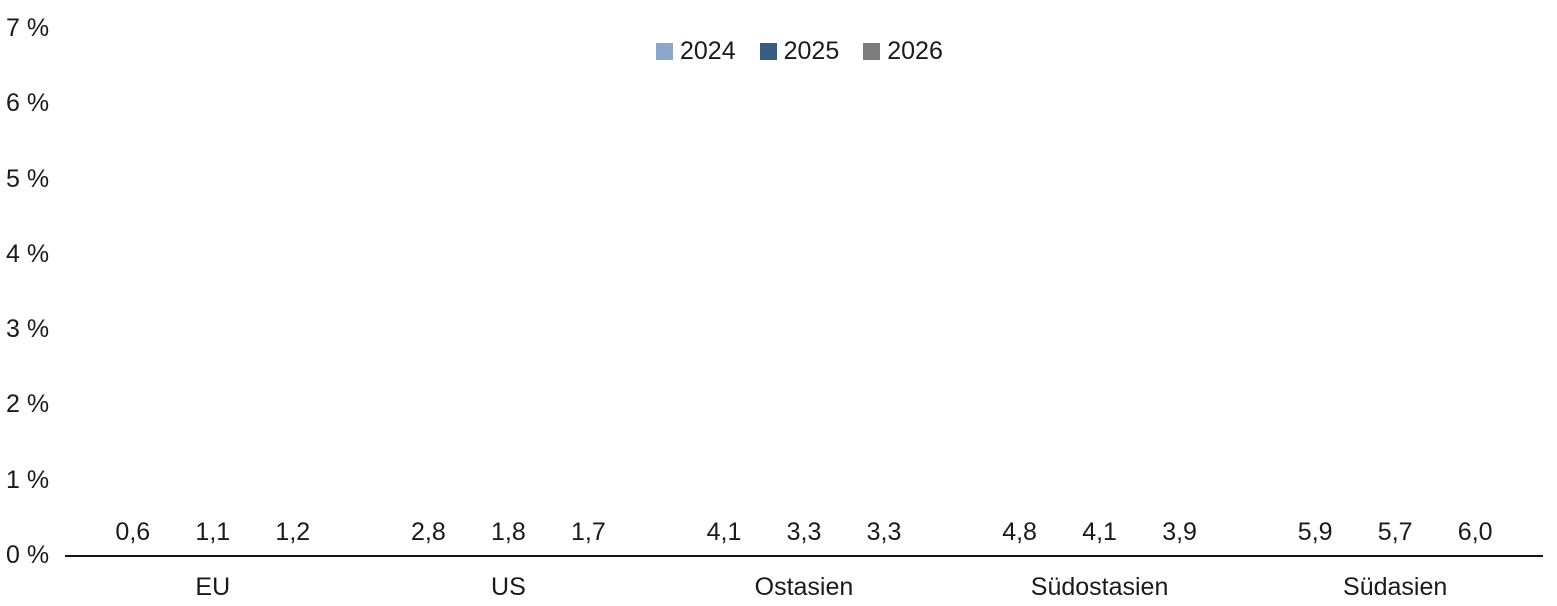 This screenshot has width=1557, height=606. I want to click on x-category-label-sudasien: Südasien, so click(1395, 587).